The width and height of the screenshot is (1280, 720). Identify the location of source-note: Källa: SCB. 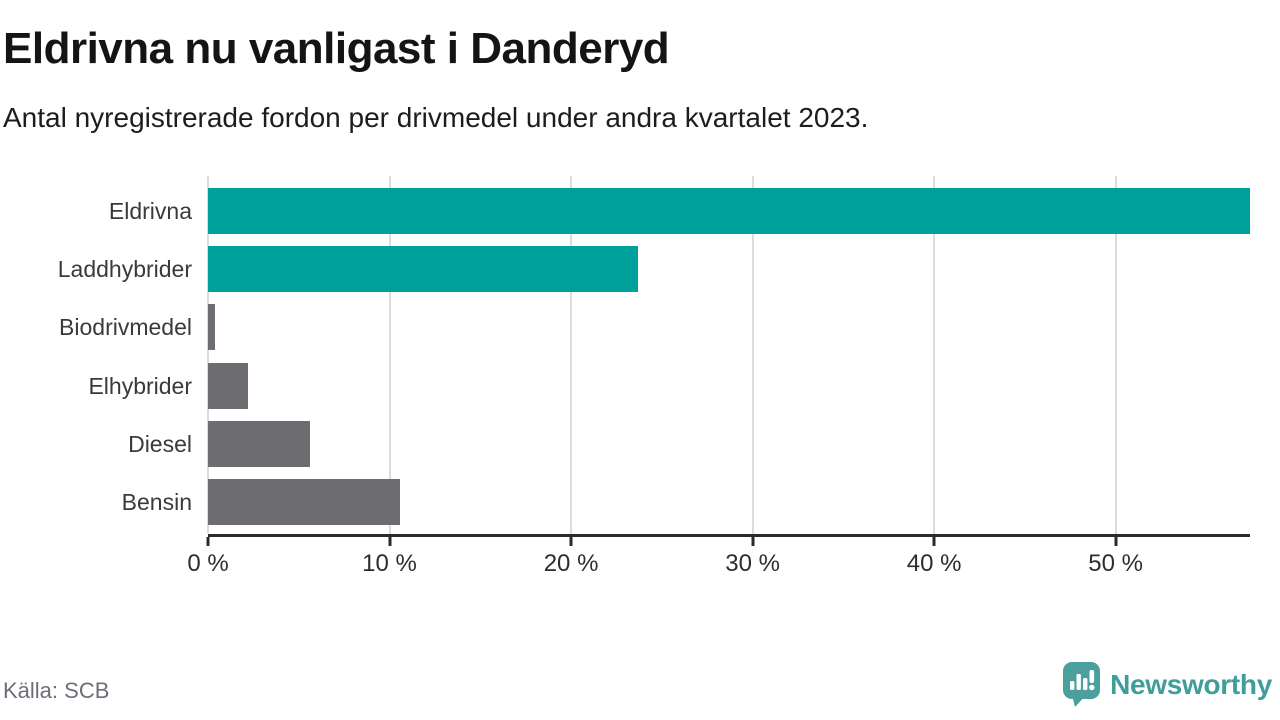
(56, 690).